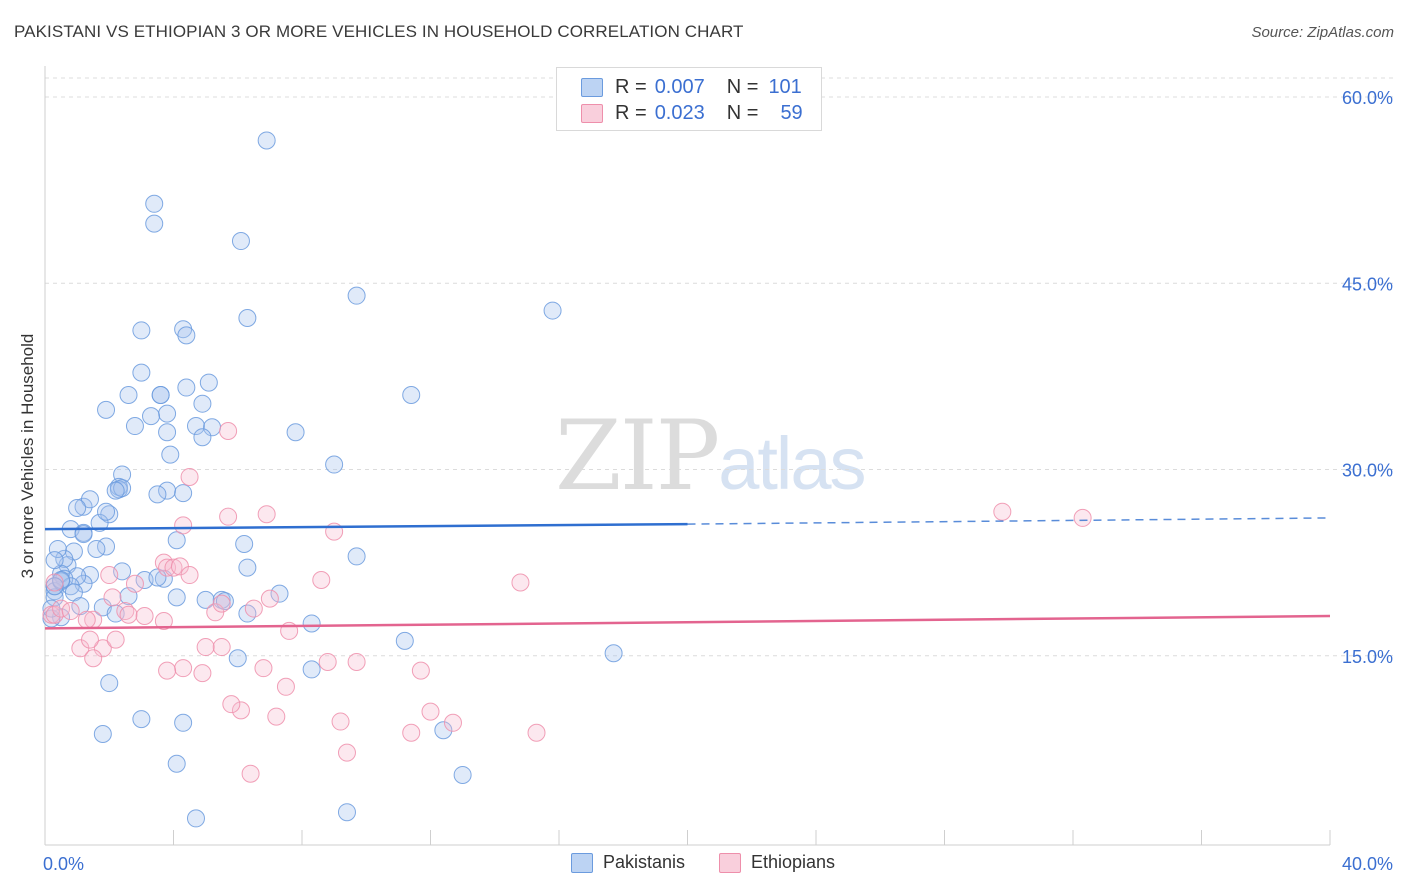 Image resolution: width=1406 pixels, height=892 pixels. I want to click on x-tick-label: 40.0%, so click(1367, 864).